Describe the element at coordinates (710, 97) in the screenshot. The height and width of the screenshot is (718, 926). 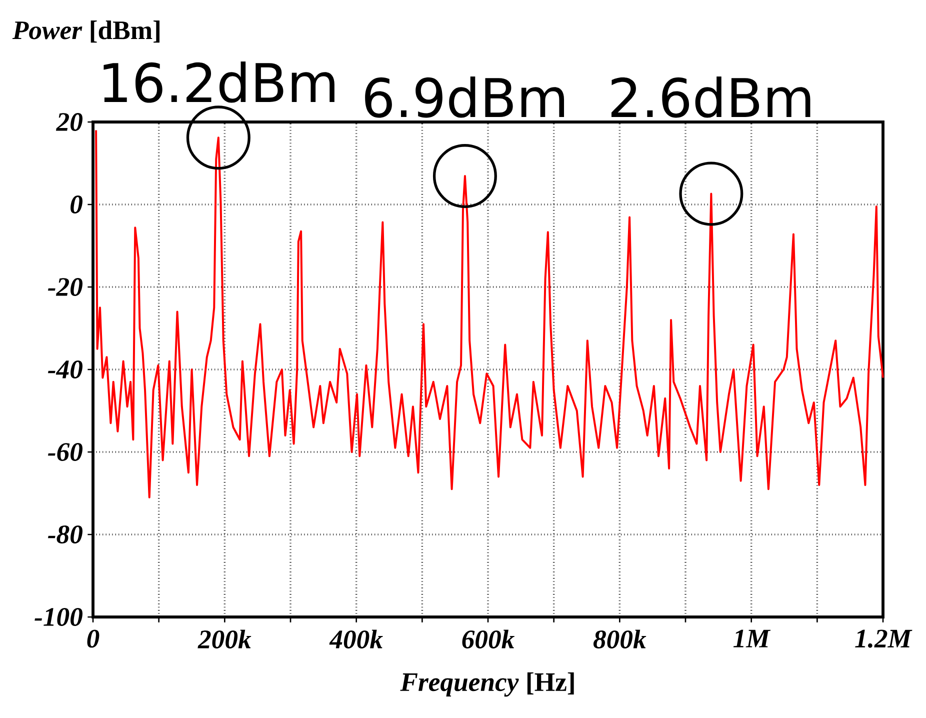
I see `annotation: 2.6dBm` at that location.